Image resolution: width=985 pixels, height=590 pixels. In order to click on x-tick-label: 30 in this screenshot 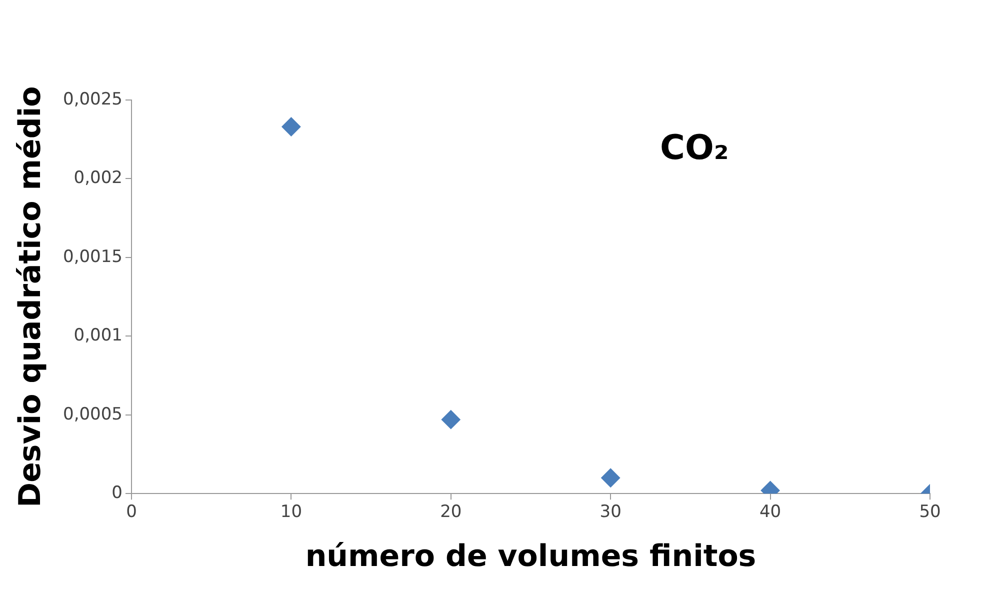, I will do `click(611, 512)`.